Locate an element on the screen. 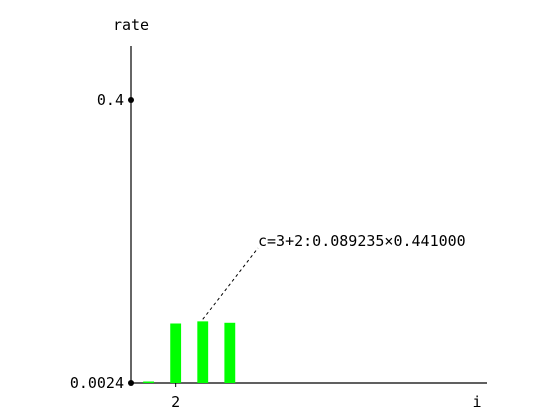  y-tick-label: 0.0024 is located at coordinates (97, 383).